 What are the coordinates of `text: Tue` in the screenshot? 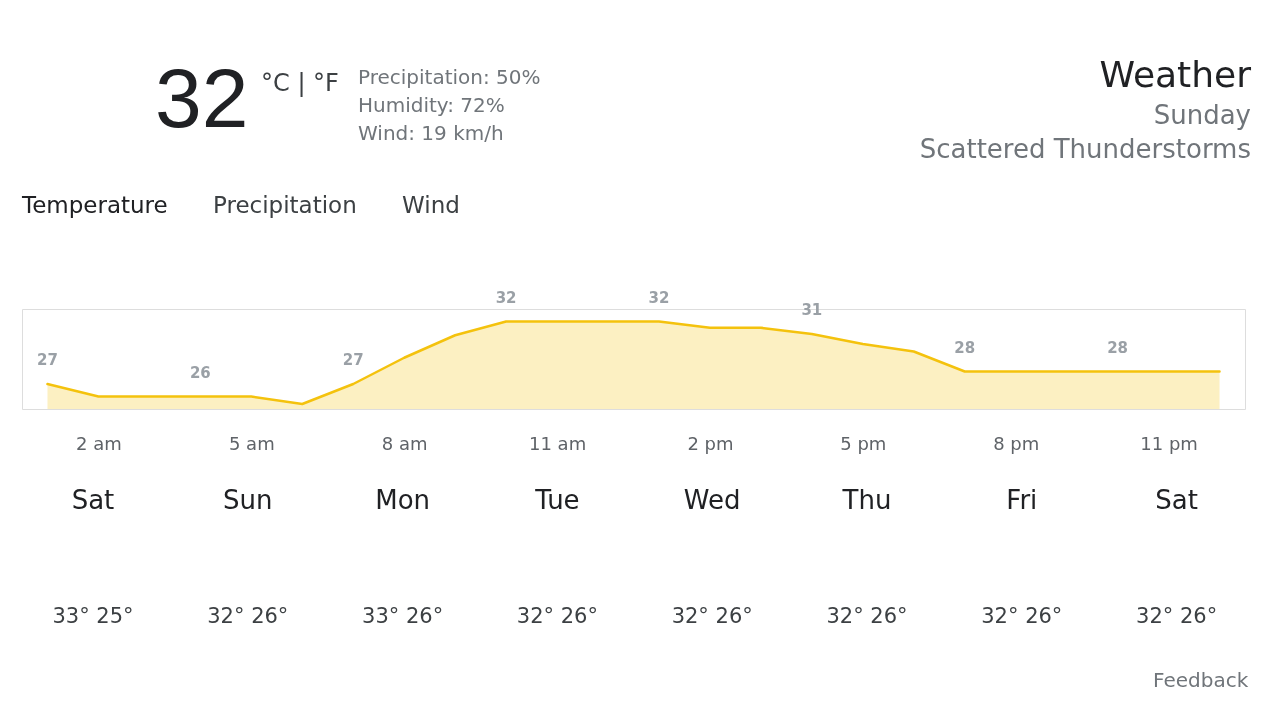 It's located at (557, 500).